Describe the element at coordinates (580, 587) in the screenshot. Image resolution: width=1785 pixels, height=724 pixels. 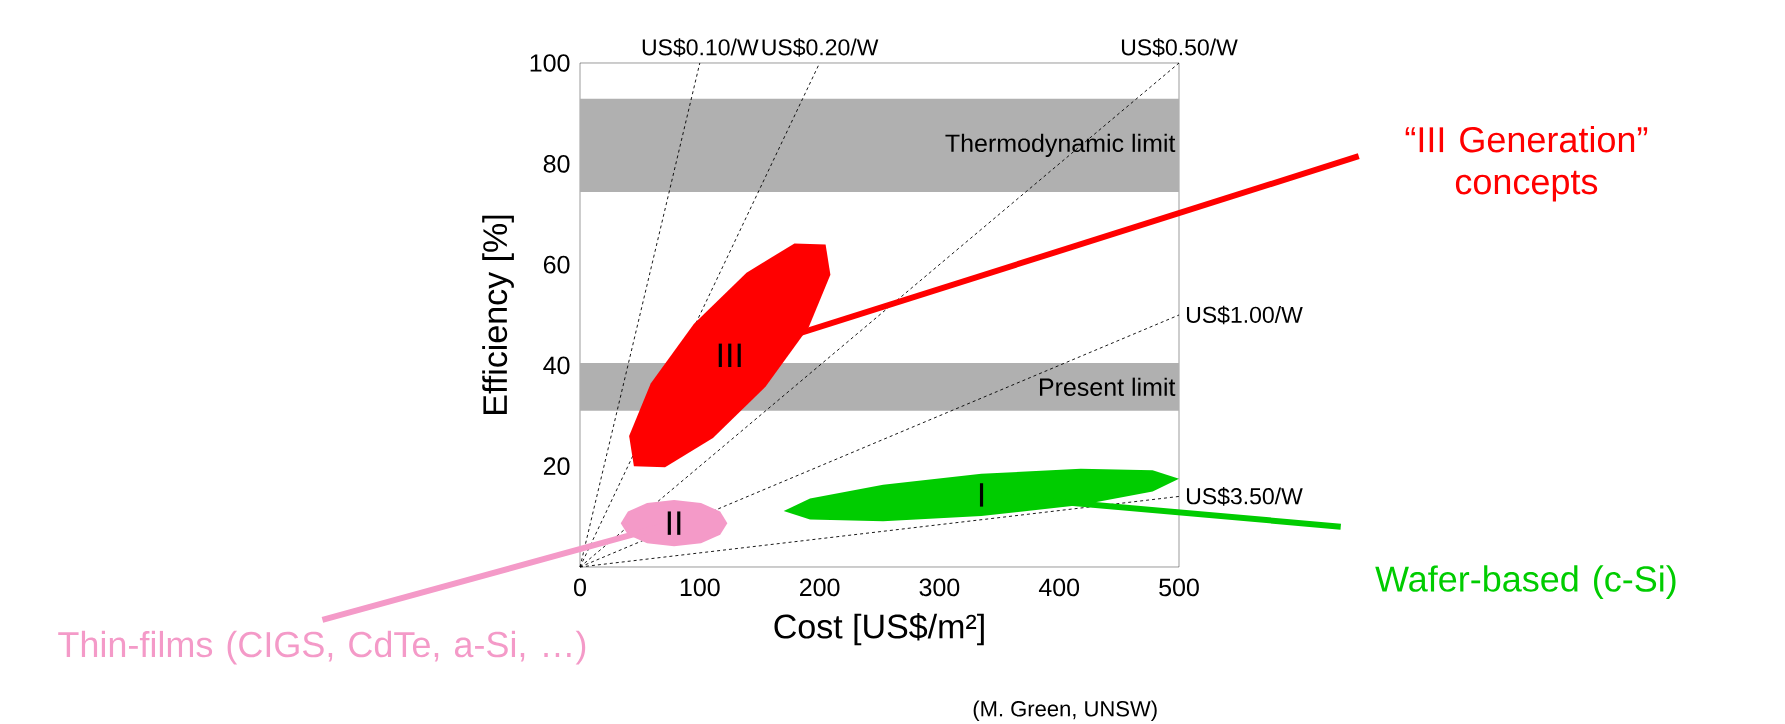
I see `x-tick-label: 0` at that location.